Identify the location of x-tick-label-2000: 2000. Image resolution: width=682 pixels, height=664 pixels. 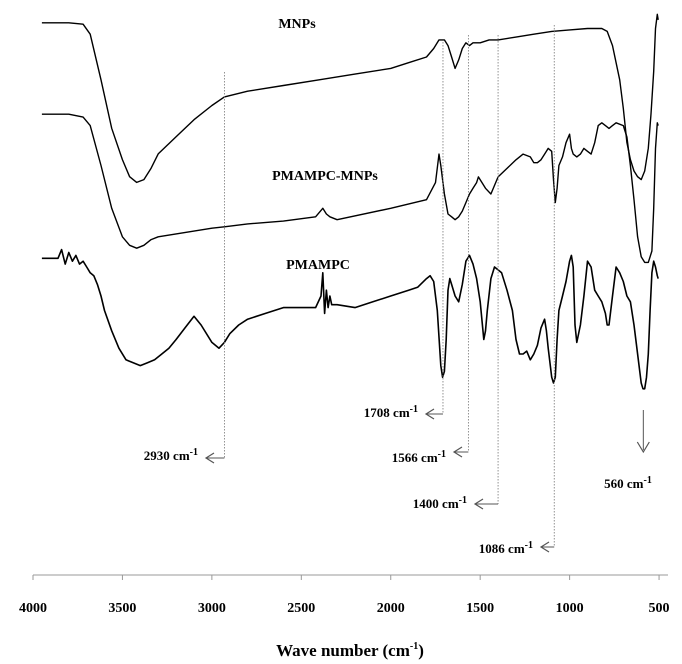
(391, 608).